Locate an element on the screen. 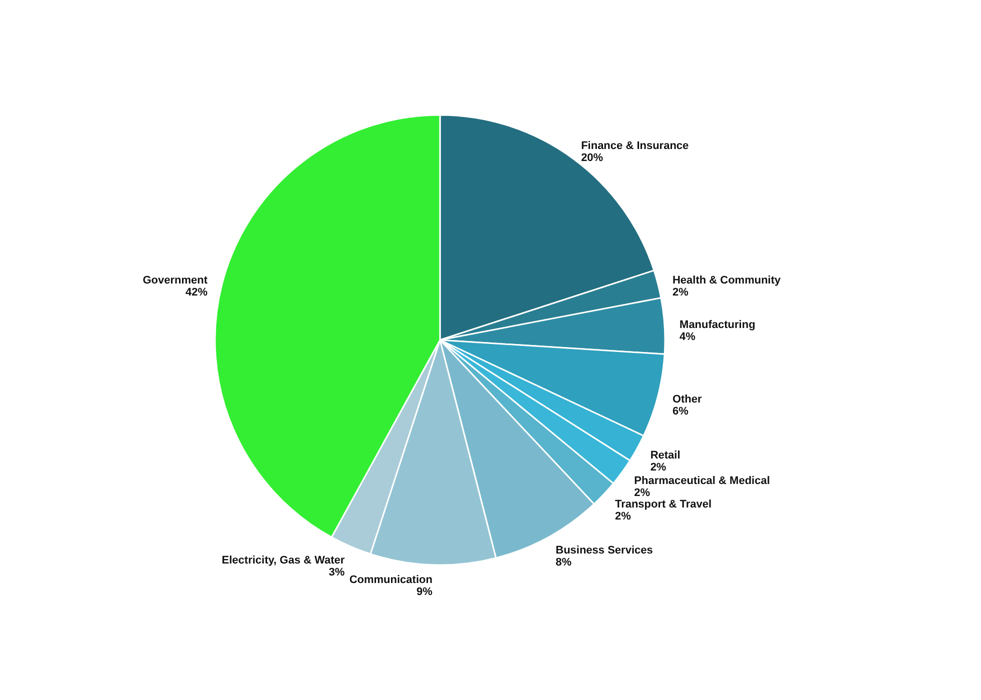  slice-label: Pharmaceutical & Medical is located at coordinates (702, 481).